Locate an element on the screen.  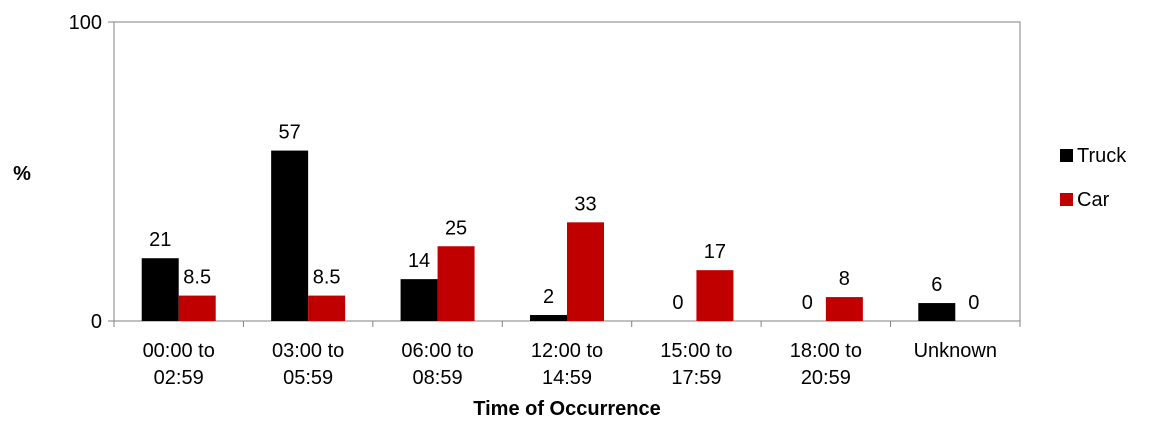
legend-swatch-car is located at coordinates (1066, 199).